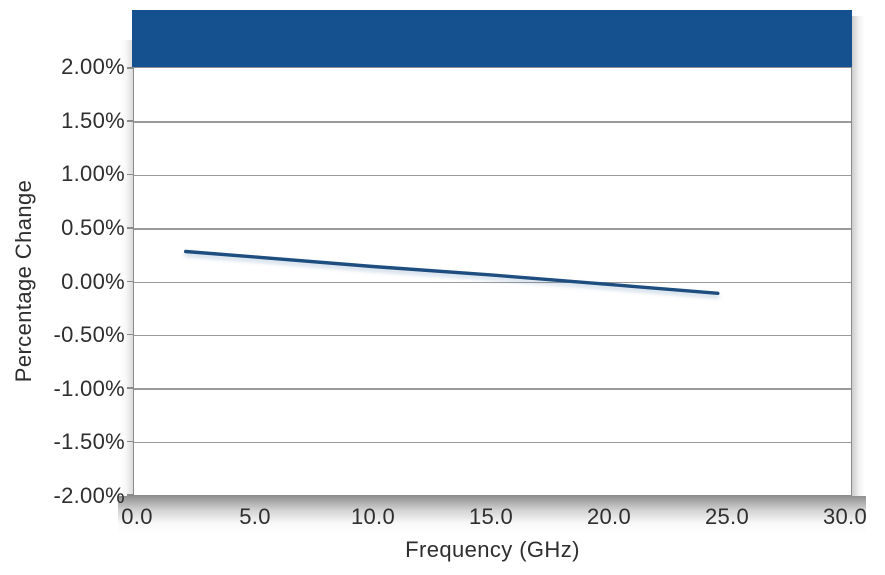 The image size is (885, 575). What do you see at coordinates (373, 516) in the screenshot?
I see `x-tick-label: 10.0` at bounding box center [373, 516].